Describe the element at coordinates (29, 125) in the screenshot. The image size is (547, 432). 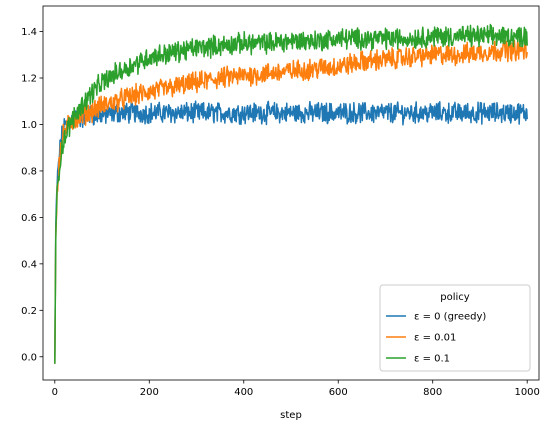
I see `y-tick-label: 1.0` at that location.